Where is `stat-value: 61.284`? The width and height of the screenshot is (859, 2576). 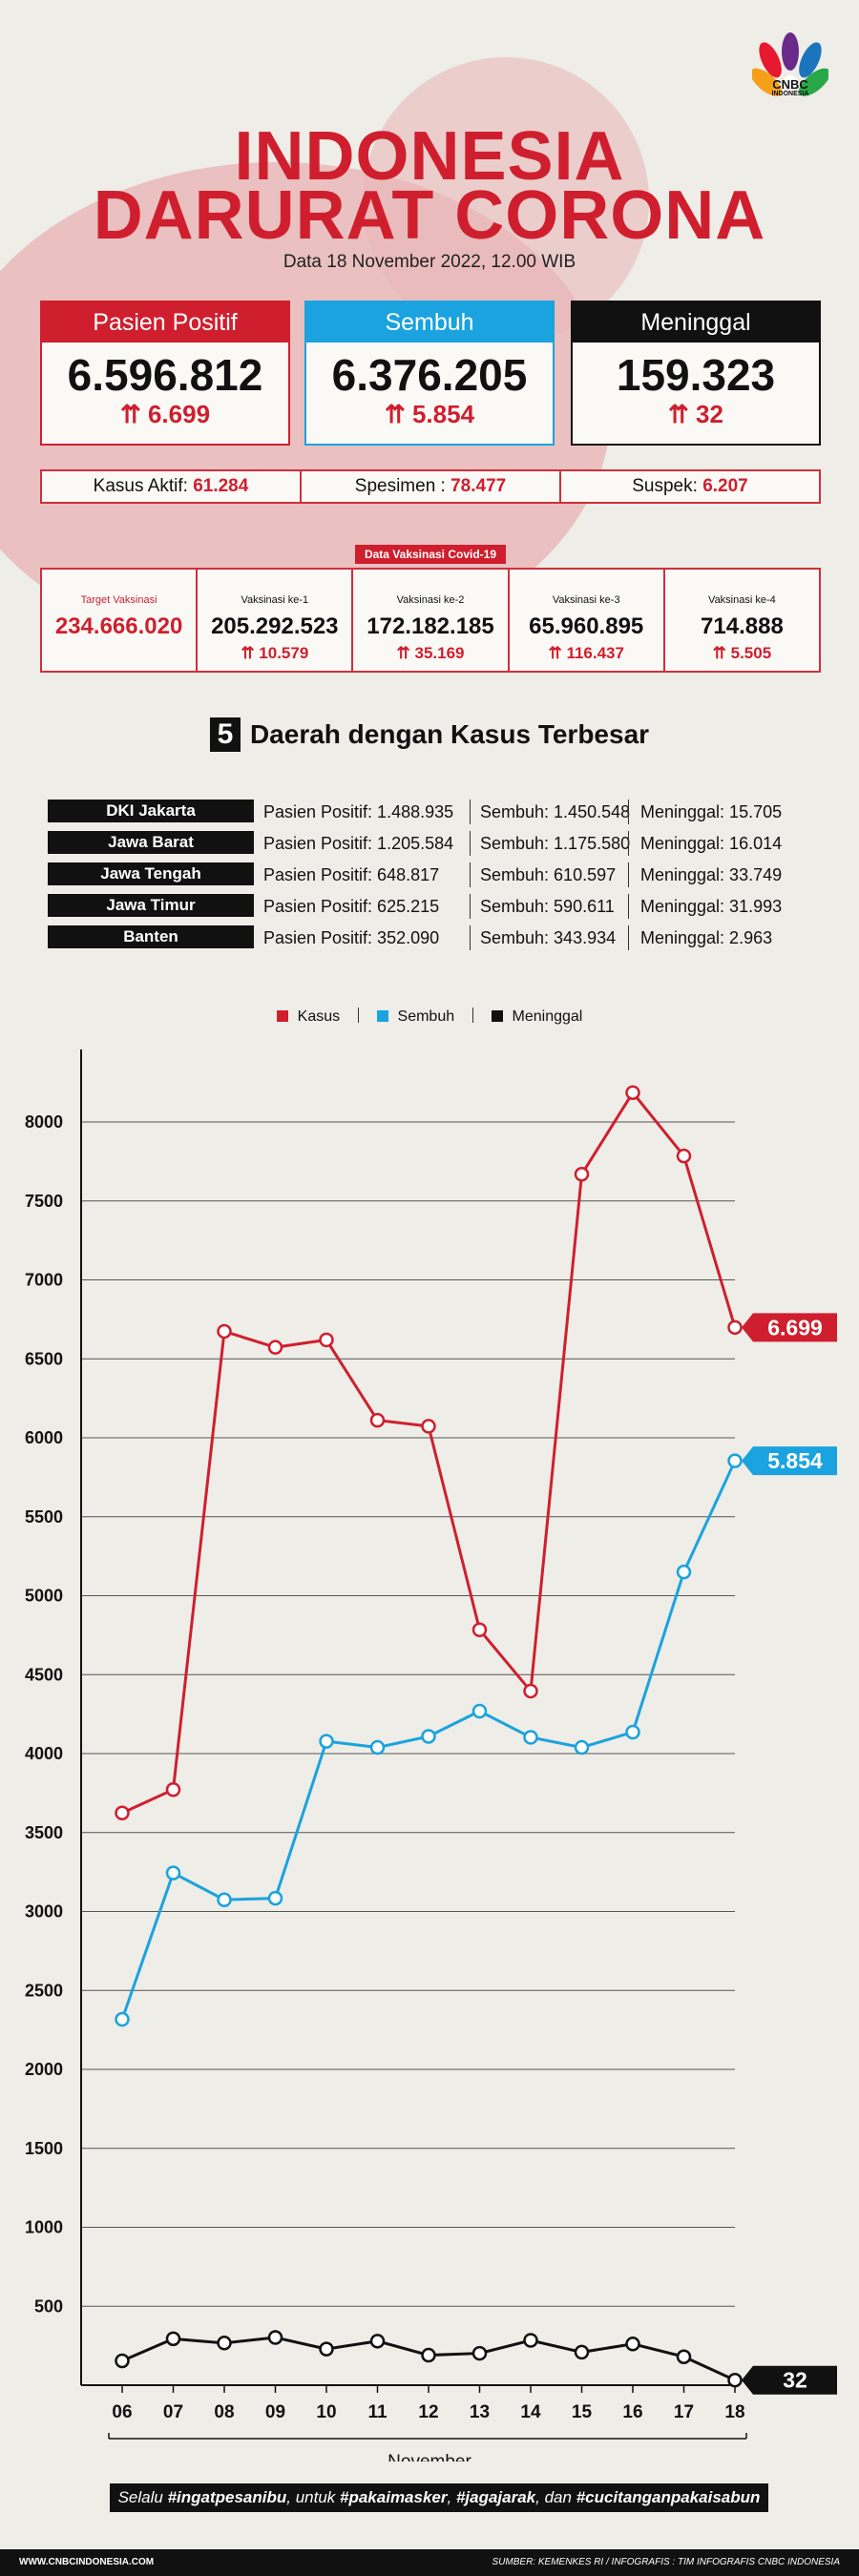
stat-value: 61.284 is located at coordinates (221, 486).